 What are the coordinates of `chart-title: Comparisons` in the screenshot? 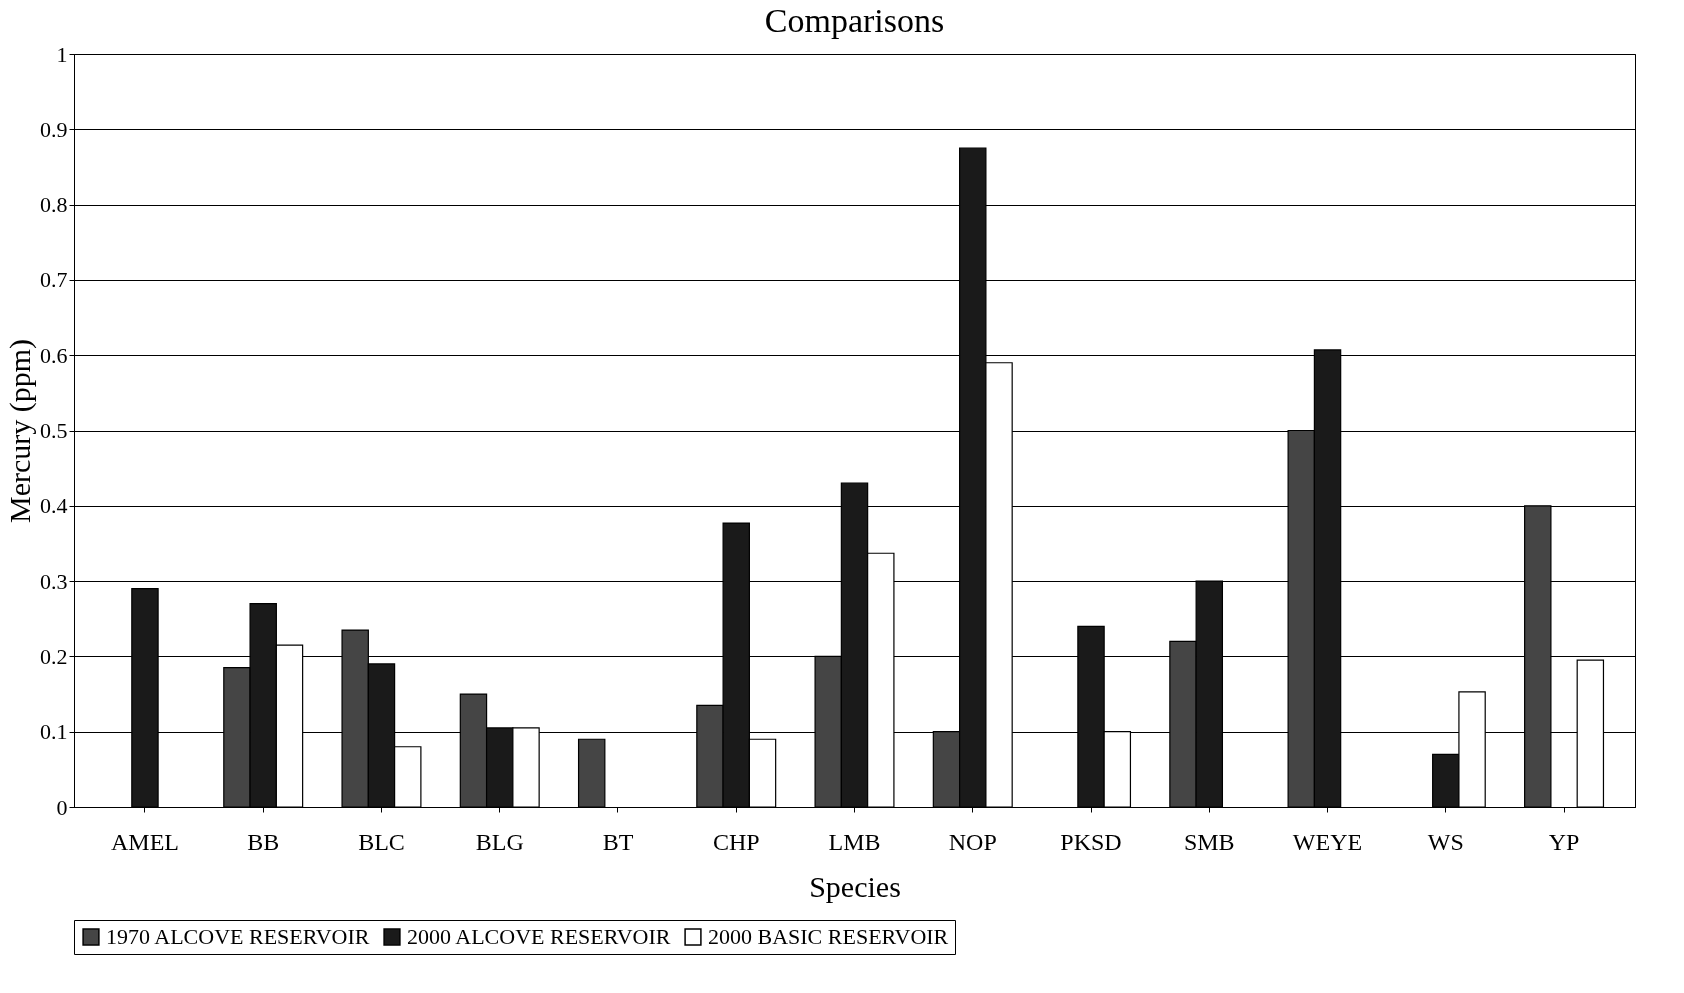 It's located at (854, 20).